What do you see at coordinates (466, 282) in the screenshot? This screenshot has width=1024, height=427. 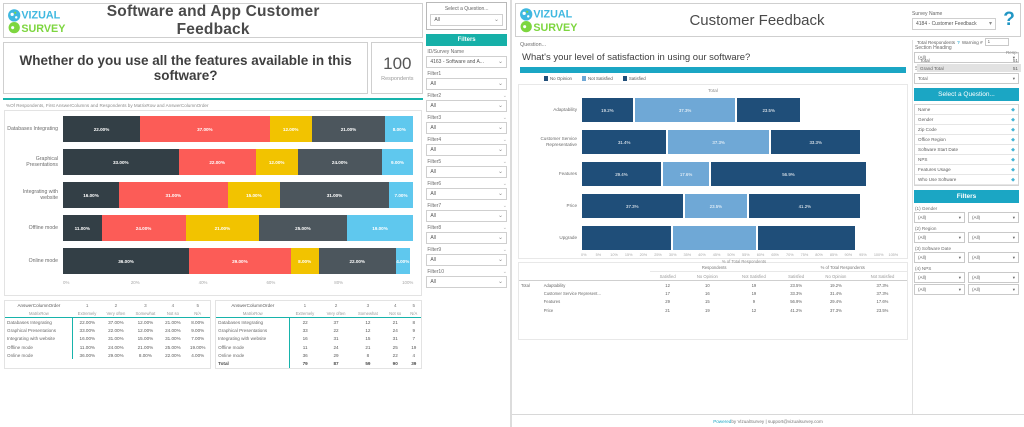 I see `filter-dropdown-10: All ⌄` at bounding box center [466, 282].